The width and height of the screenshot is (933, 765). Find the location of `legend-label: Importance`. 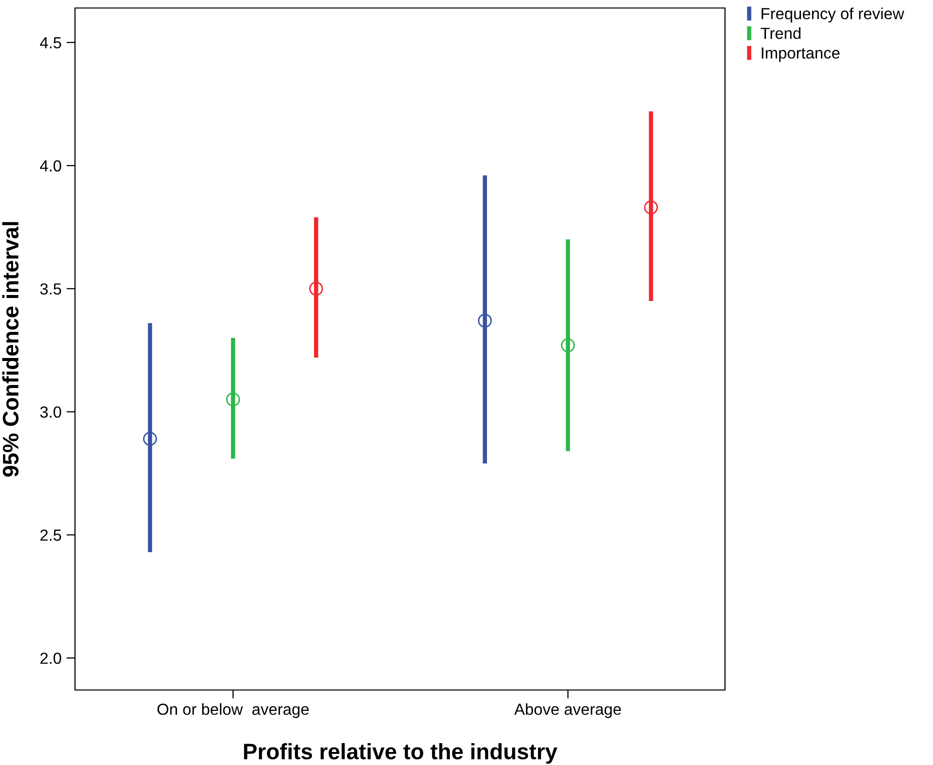

legend-label: Importance is located at coordinates (801, 55).